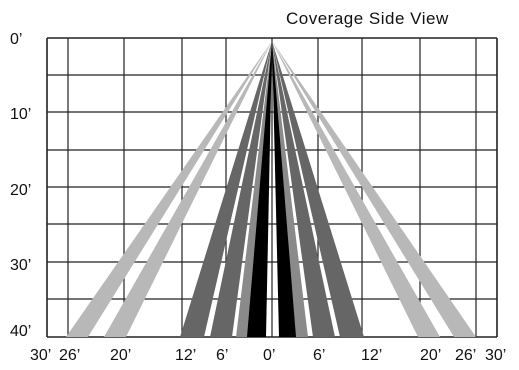 The width and height of the screenshot is (519, 370). What do you see at coordinates (69, 355) in the screenshot?
I see `width-label-left-26: 26’` at bounding box center [69, 355].